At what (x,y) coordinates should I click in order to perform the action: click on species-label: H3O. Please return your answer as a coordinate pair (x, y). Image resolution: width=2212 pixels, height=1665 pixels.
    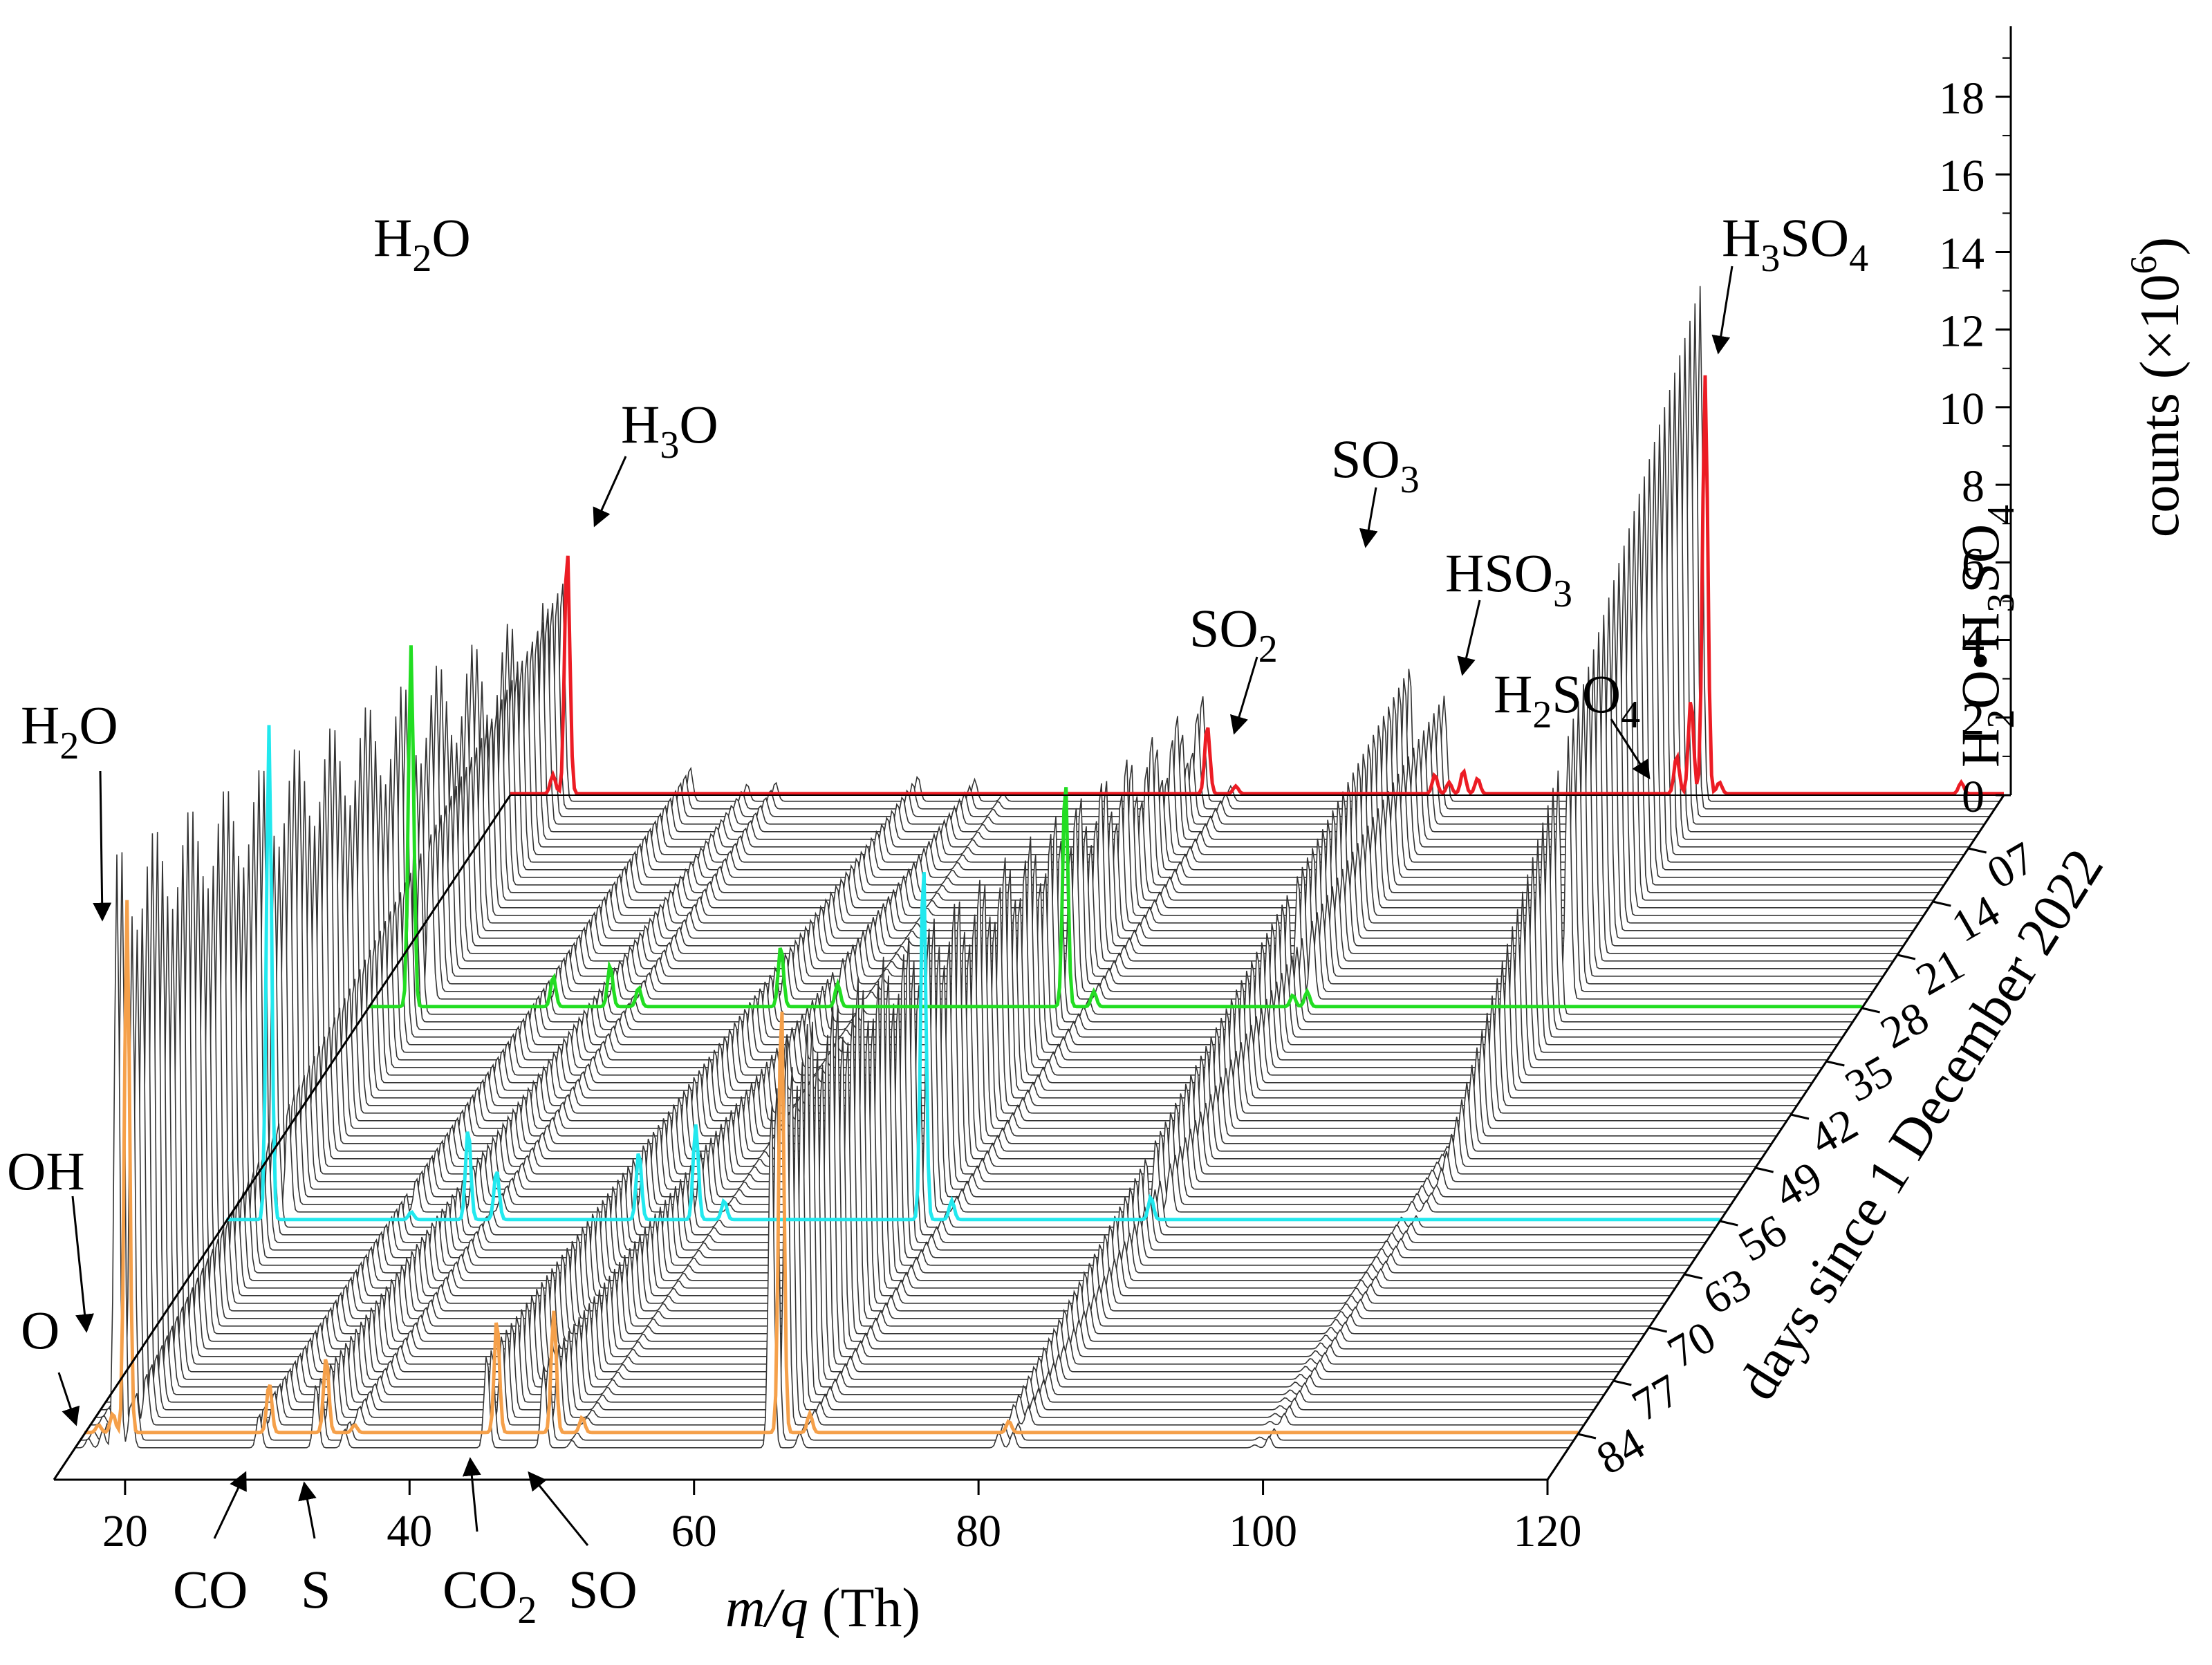
    Looking at the image, I should click on (669, 430).